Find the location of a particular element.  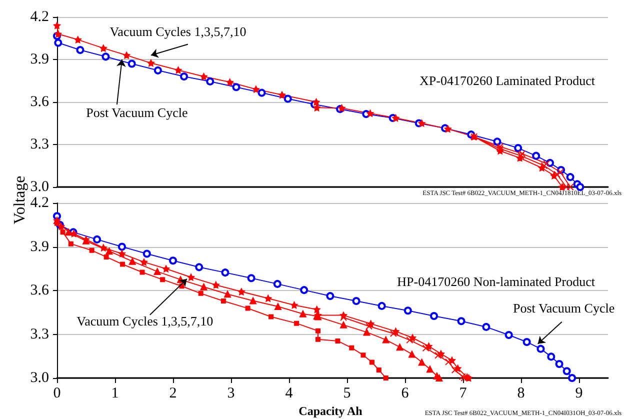

x-tick-label: 9 is located at coordinates (579, 394).